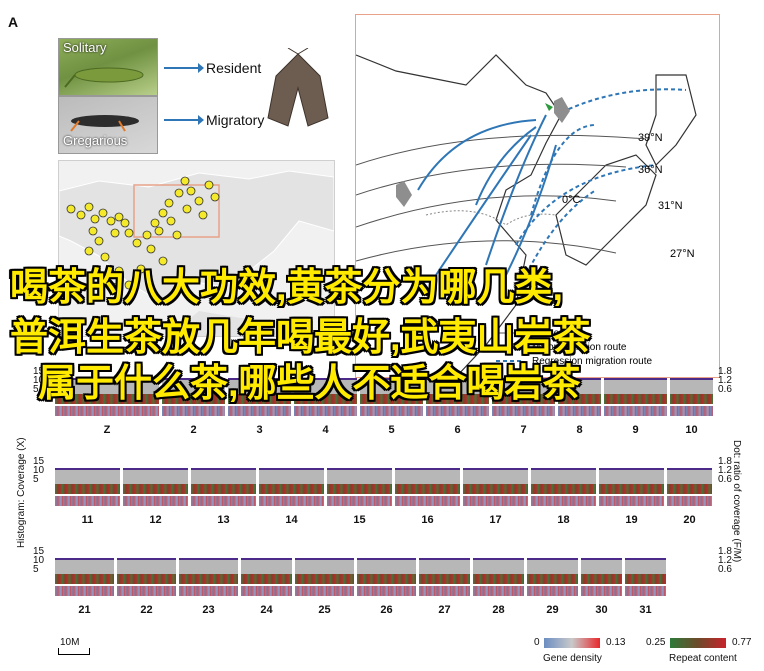  Describe the element at coordinates (74, 651) in the screenshot. I see `scale-bar` at that location.